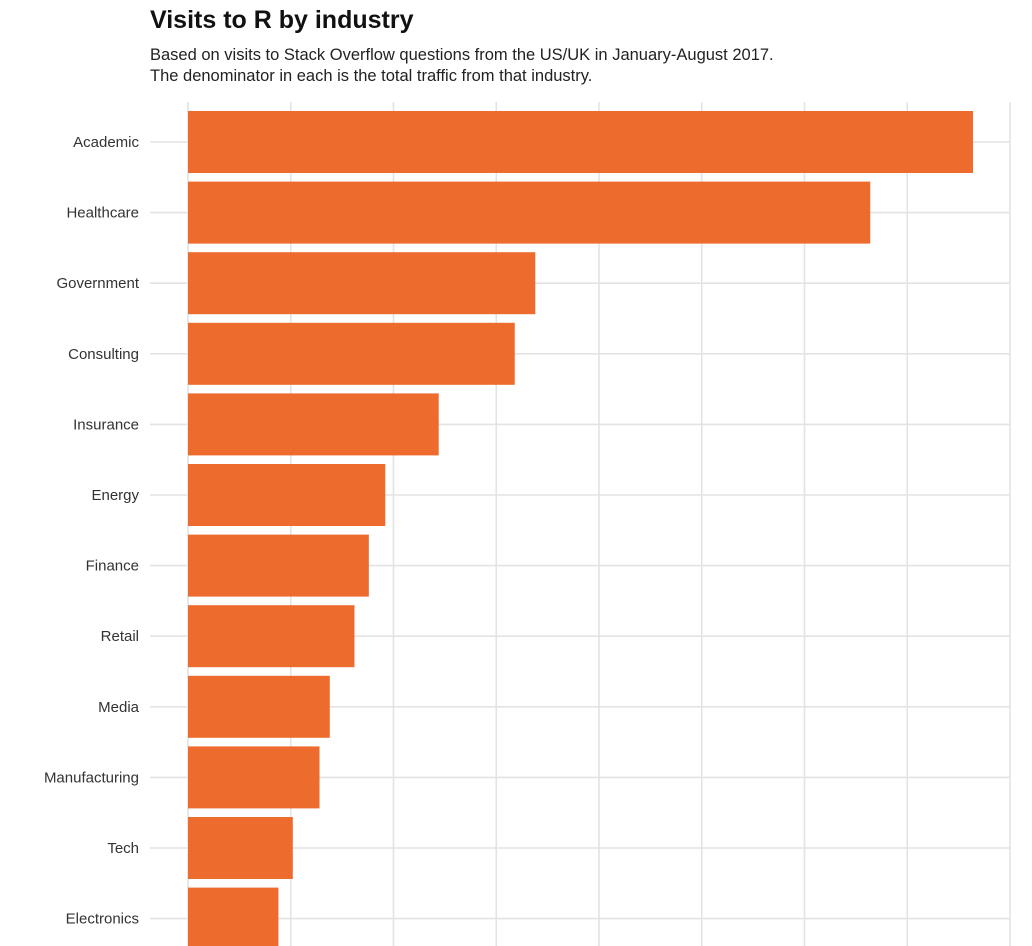 This screenshot has width=1032, height=946. I want to click on bar-manufacturing, so click(254, 777).